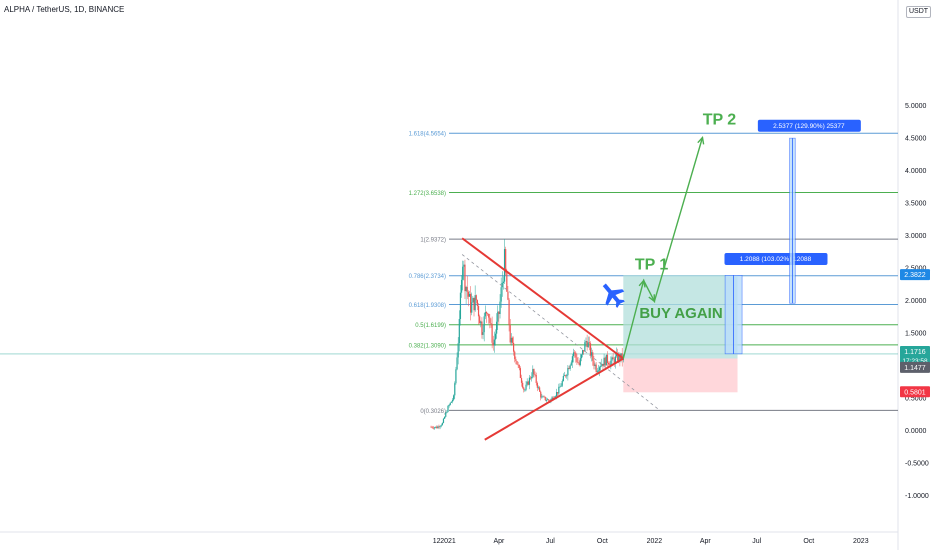  Describe the element at coordinates (448, 541) in the screenshot. I see `x-tick-label: 2021` at that location.